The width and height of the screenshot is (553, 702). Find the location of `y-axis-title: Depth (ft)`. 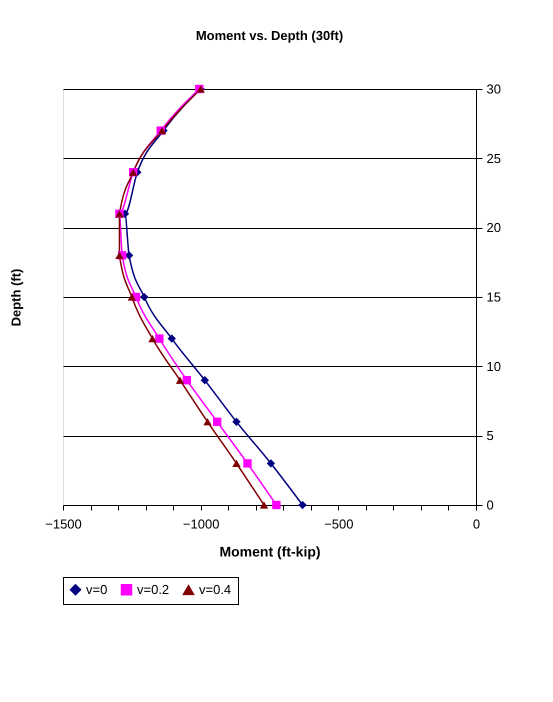

y-axis-title: Depth (ft) is located at coordinates (16, 297).